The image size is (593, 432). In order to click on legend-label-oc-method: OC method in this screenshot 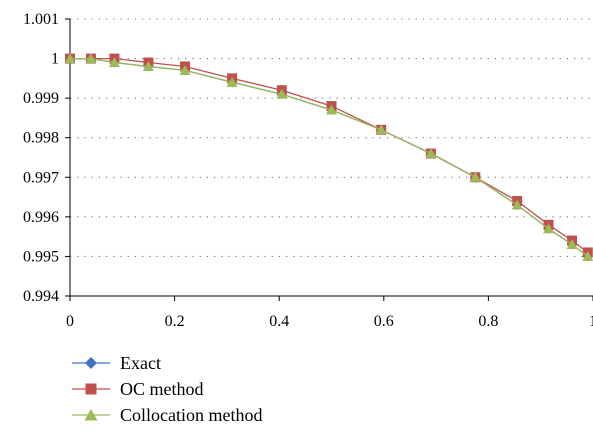, I will do `click(162, 388)`.